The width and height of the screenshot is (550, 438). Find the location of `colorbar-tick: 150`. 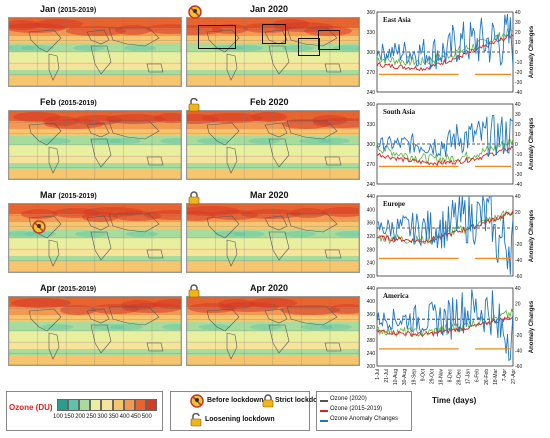

colorbar-tick: 150 is located at coordinates (69, 417).